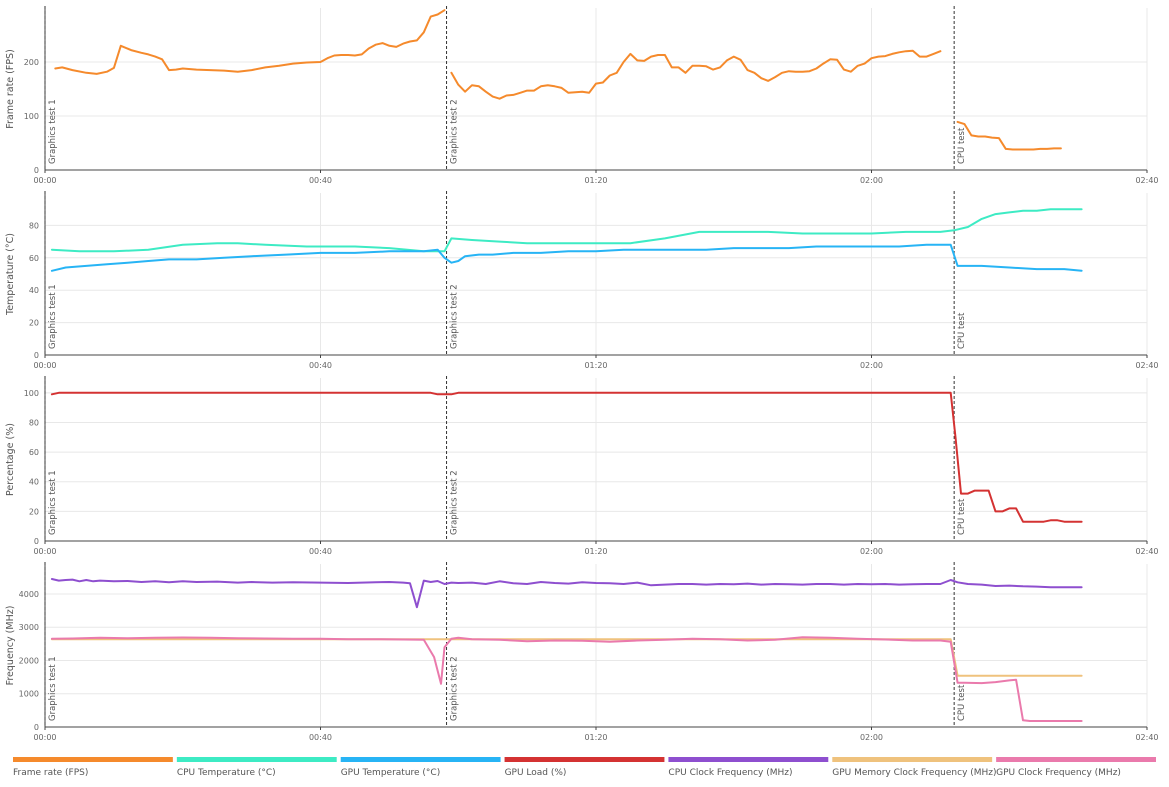 This screenshot has width=1169, height=787. What do you see at coordinates (50, 773) in the screenshot?
I see `legend-label: Frame rate (FPS)` at bounding box center [50, 773].